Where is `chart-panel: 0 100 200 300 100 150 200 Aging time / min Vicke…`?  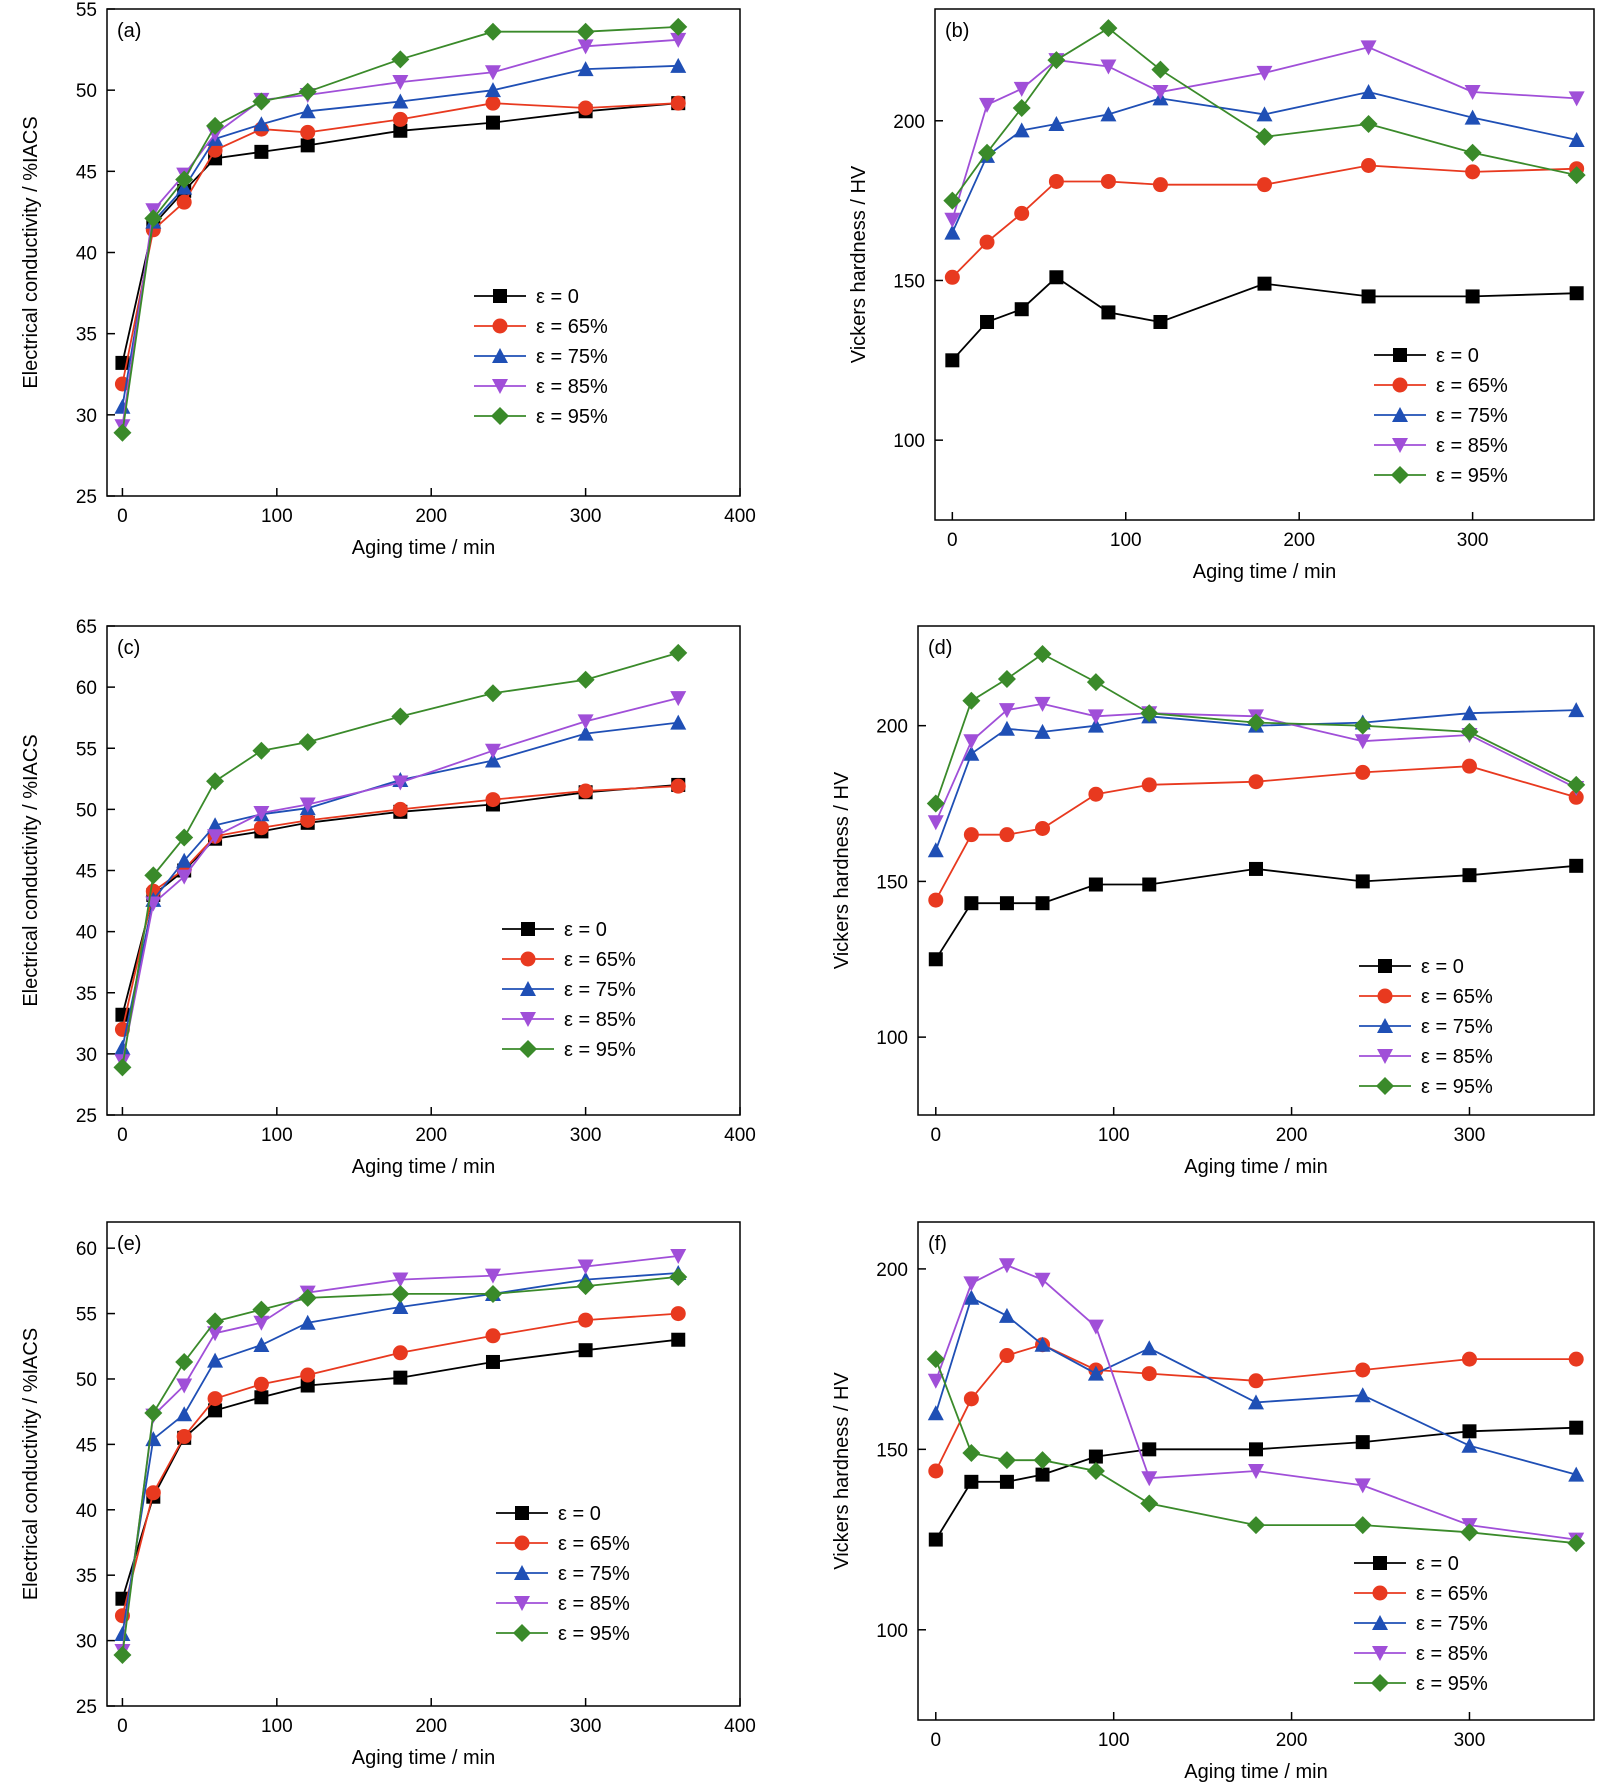 chart-panel: 0 100 200 300 100 150 200 Aging time / min Vicke… is located at coordinates (1221, 295).